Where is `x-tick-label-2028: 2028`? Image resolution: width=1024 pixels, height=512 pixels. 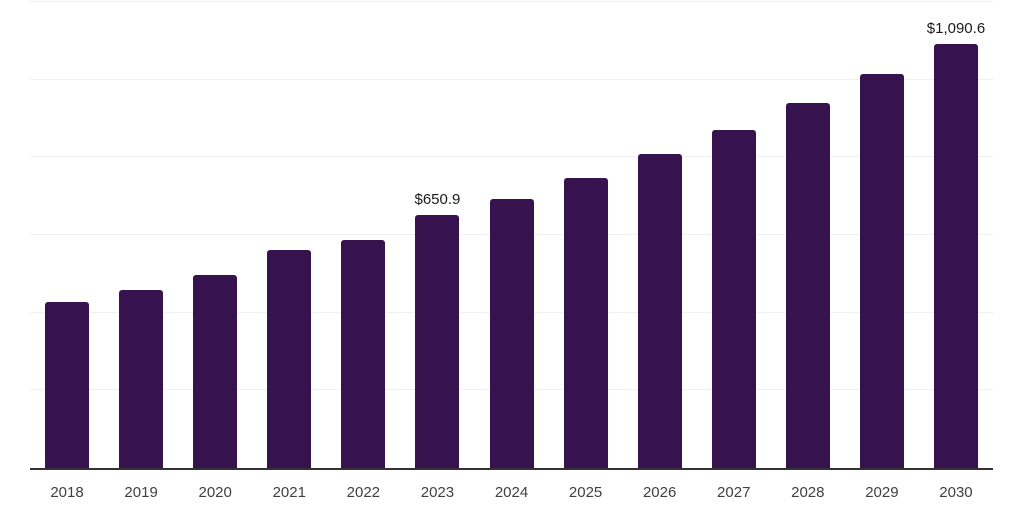
x-tick-label-2028: 2028 is located at coordinates (808, 492).